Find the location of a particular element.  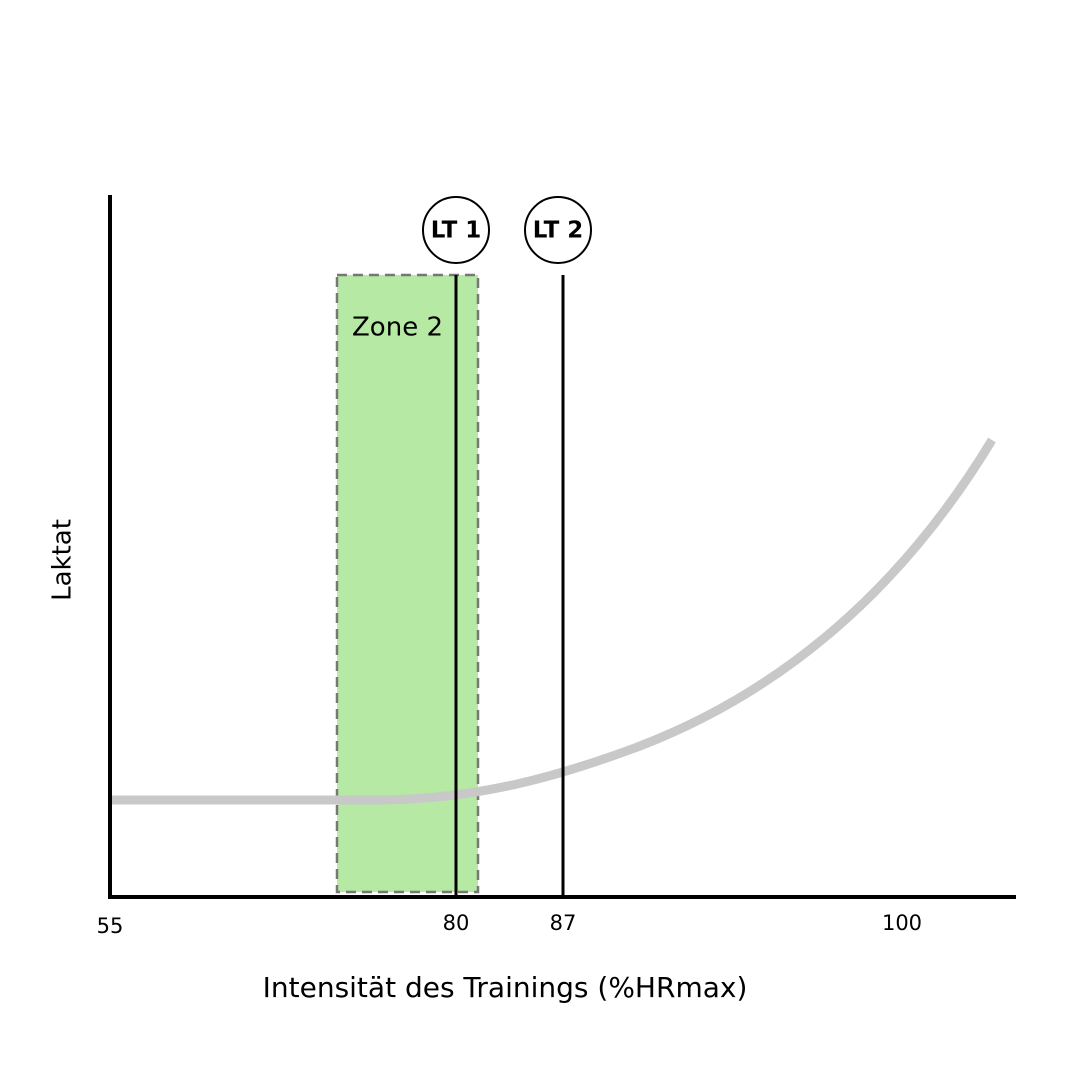

x-tick-label: 55 is located at coordinates (110, 926).